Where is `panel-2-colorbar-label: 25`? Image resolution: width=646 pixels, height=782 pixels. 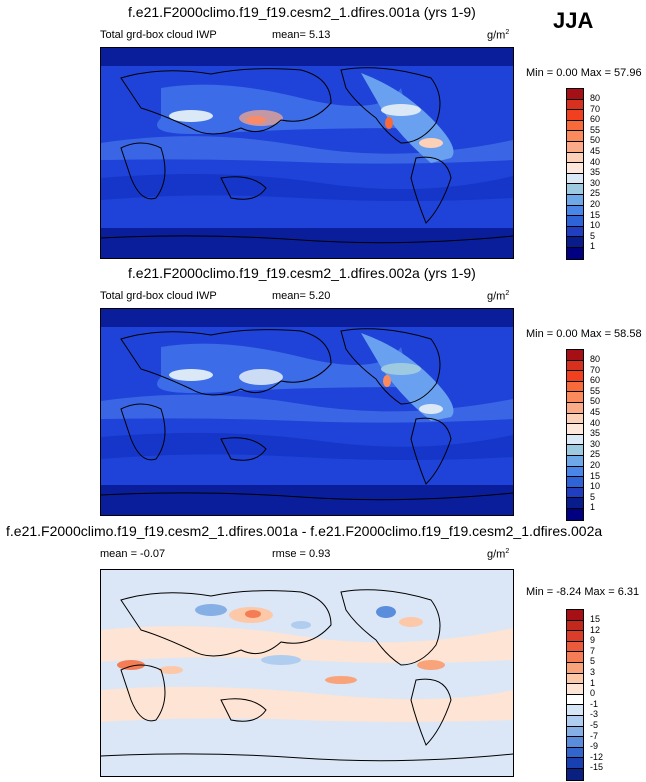 panel-2-colorbar-label: 25 is located at coordinates (595, 454).